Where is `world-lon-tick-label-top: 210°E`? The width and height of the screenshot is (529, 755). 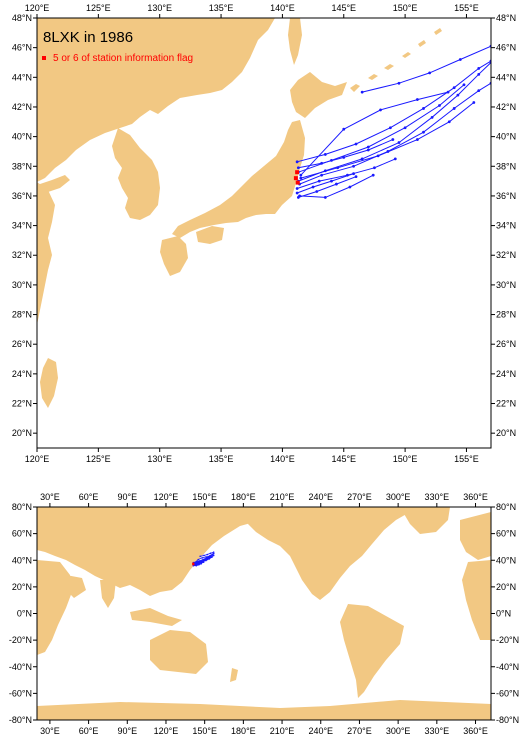 world-lon-tick-label-top: 210°E is located at coordinates (282, 497).